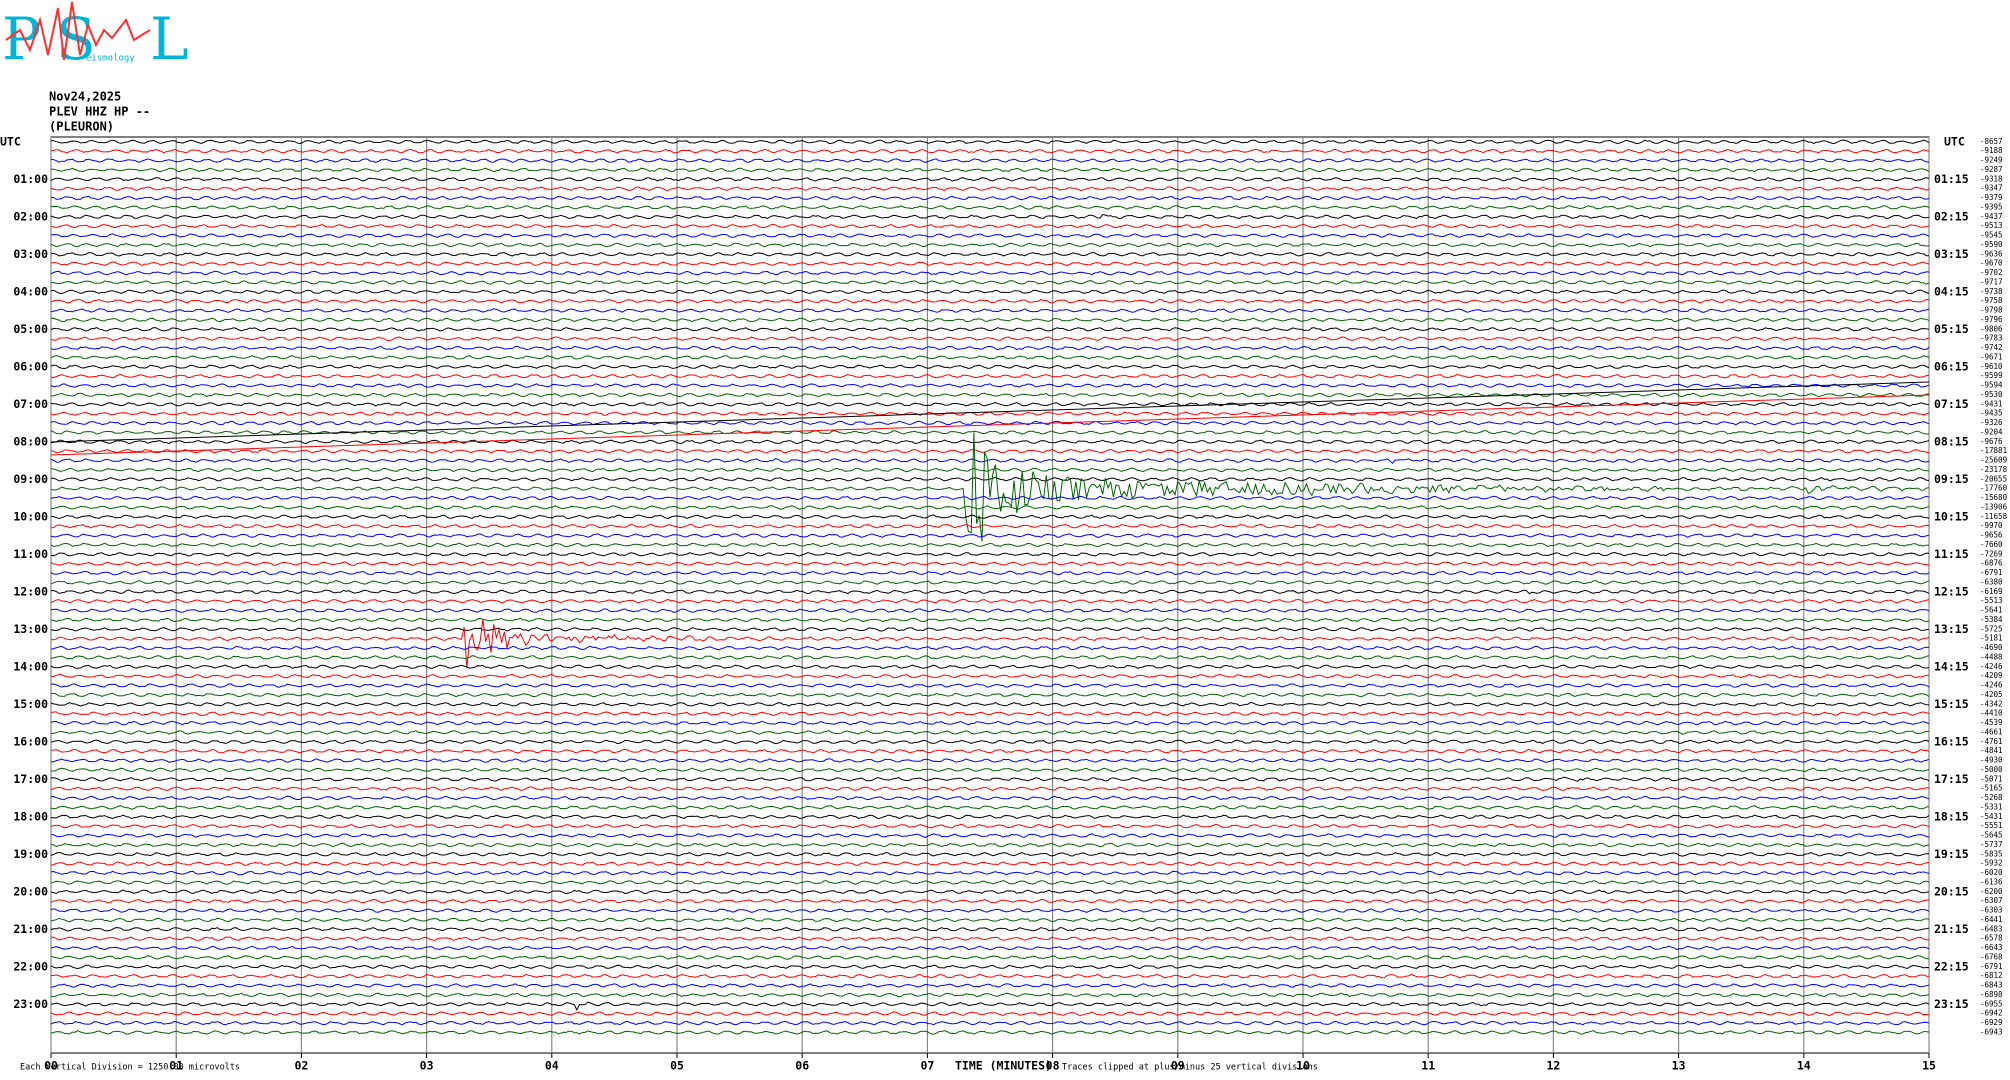 This screenshot has height=1080, width=2010. I want to click on trace-offset: -9656, so click(1991, 535).